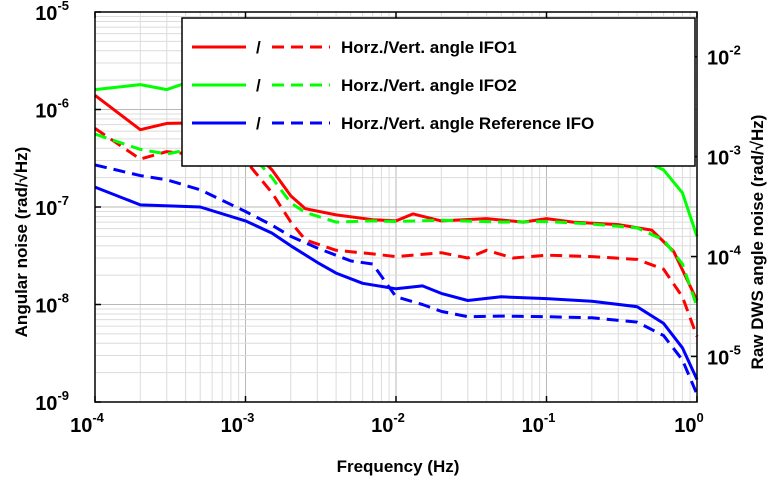 This screenshot has height=482, width=778. Describe the element at coordinates (724, 56) in the screenshot. I see `right-y-tick-label: 10⁻²` at that location.